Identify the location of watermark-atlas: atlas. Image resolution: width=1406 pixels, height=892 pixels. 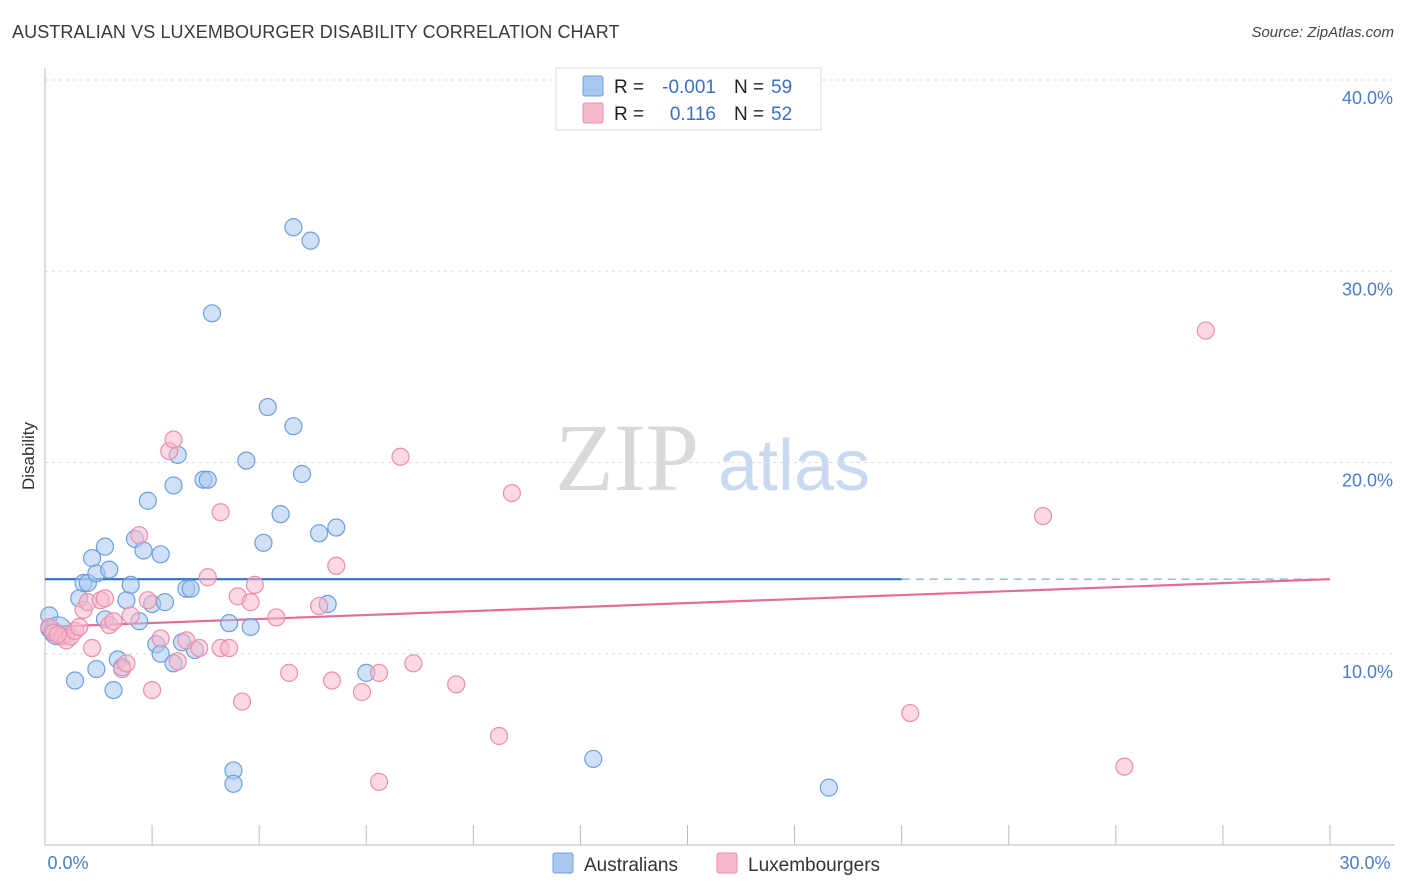
(794, 466).